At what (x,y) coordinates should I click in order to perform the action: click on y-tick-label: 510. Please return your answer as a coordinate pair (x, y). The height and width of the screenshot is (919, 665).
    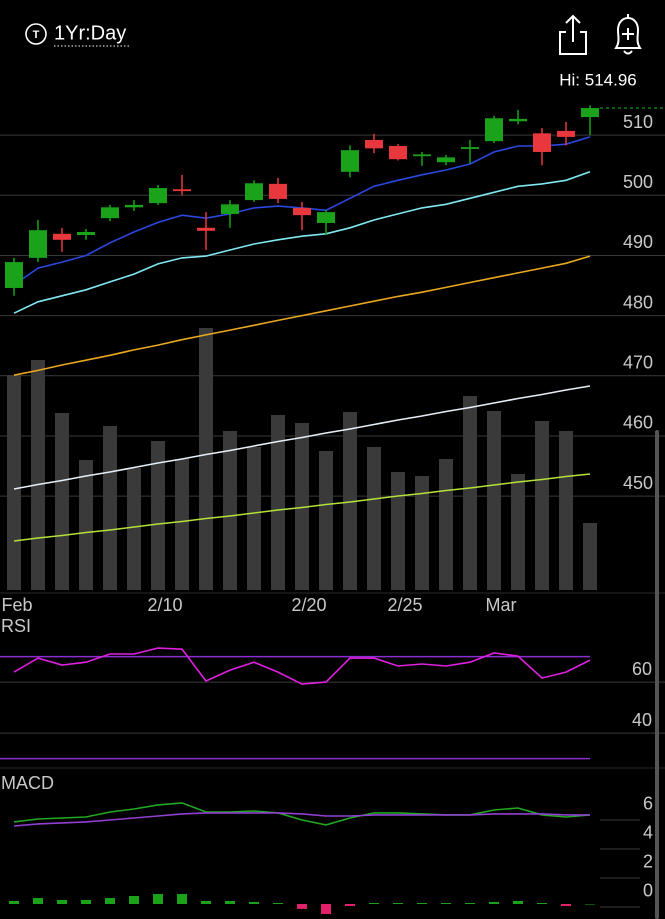
    Looking at the image, I should click on (638, 122).